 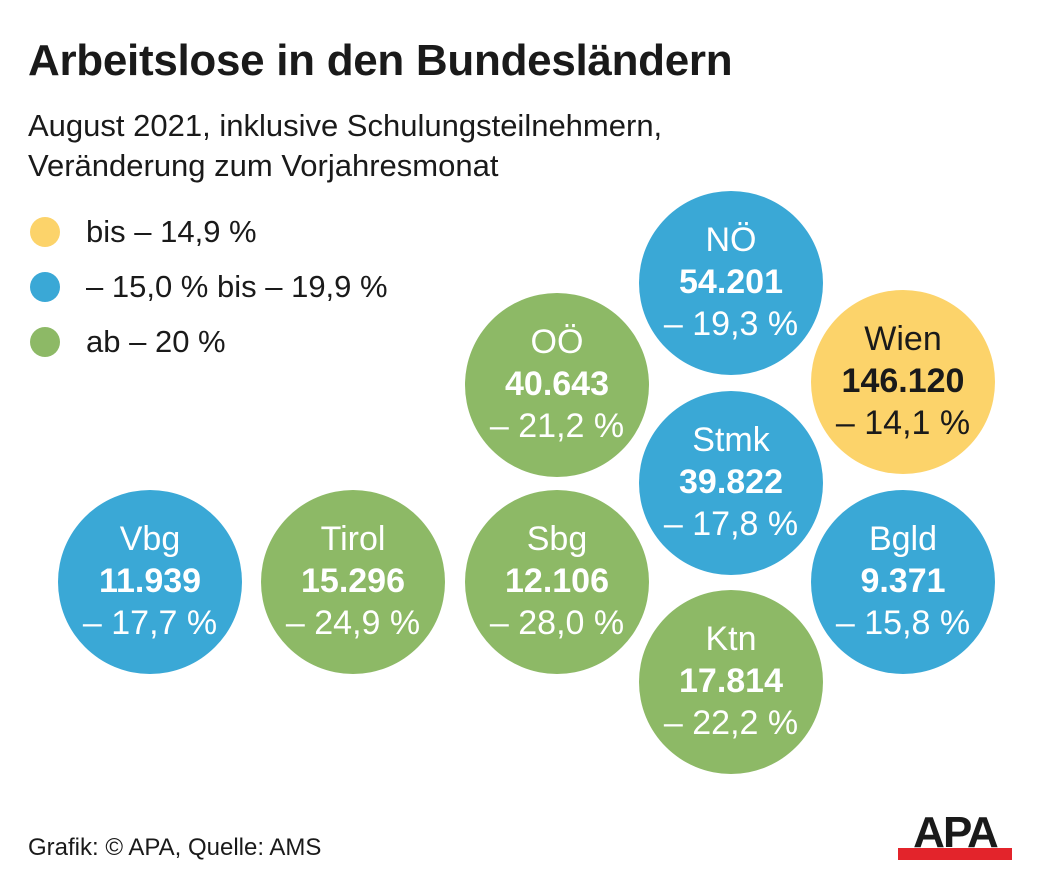 I want to click on apa-logo: APA, so click(x=955, y=836).